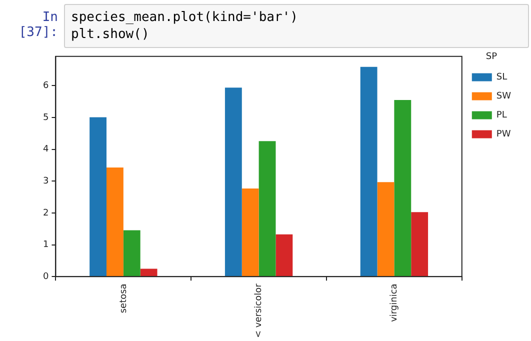 The image size is (531, 341). What do you see at coordinates (259, 310) in the screenshot?
I see `x-tick-label: < versicolor` at bounding box center [259, 310].